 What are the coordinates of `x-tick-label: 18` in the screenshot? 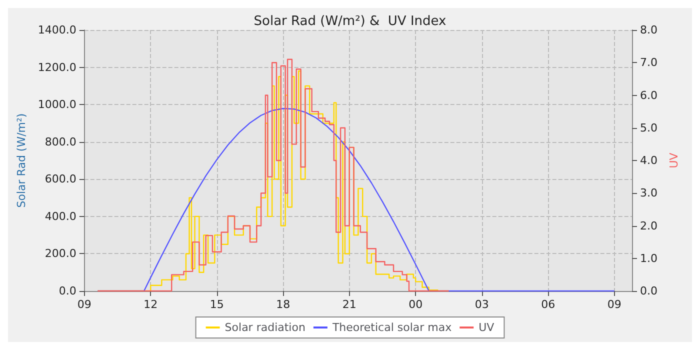 It's located at (283, 304).